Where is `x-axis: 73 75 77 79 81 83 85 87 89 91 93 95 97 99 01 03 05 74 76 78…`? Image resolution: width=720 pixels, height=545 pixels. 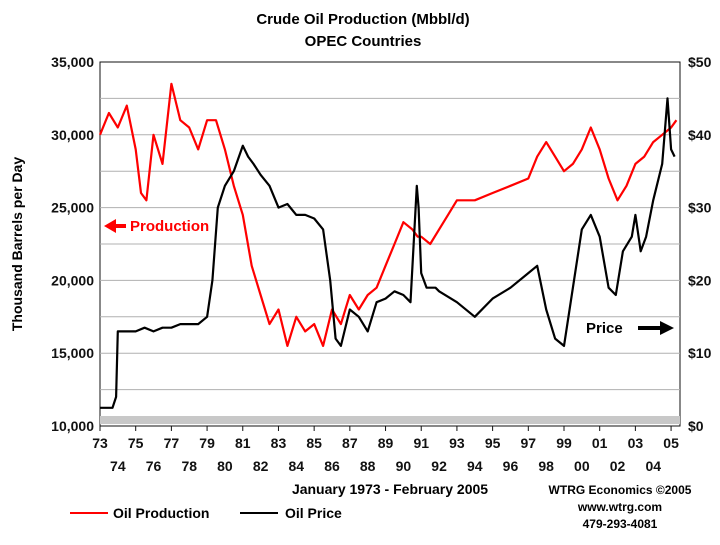 x-axis: 73 75 77 79 81 83 85 87 89 91 93 95 97 99 01 03 05 74 76 78… is located at coordinates (385, 450).